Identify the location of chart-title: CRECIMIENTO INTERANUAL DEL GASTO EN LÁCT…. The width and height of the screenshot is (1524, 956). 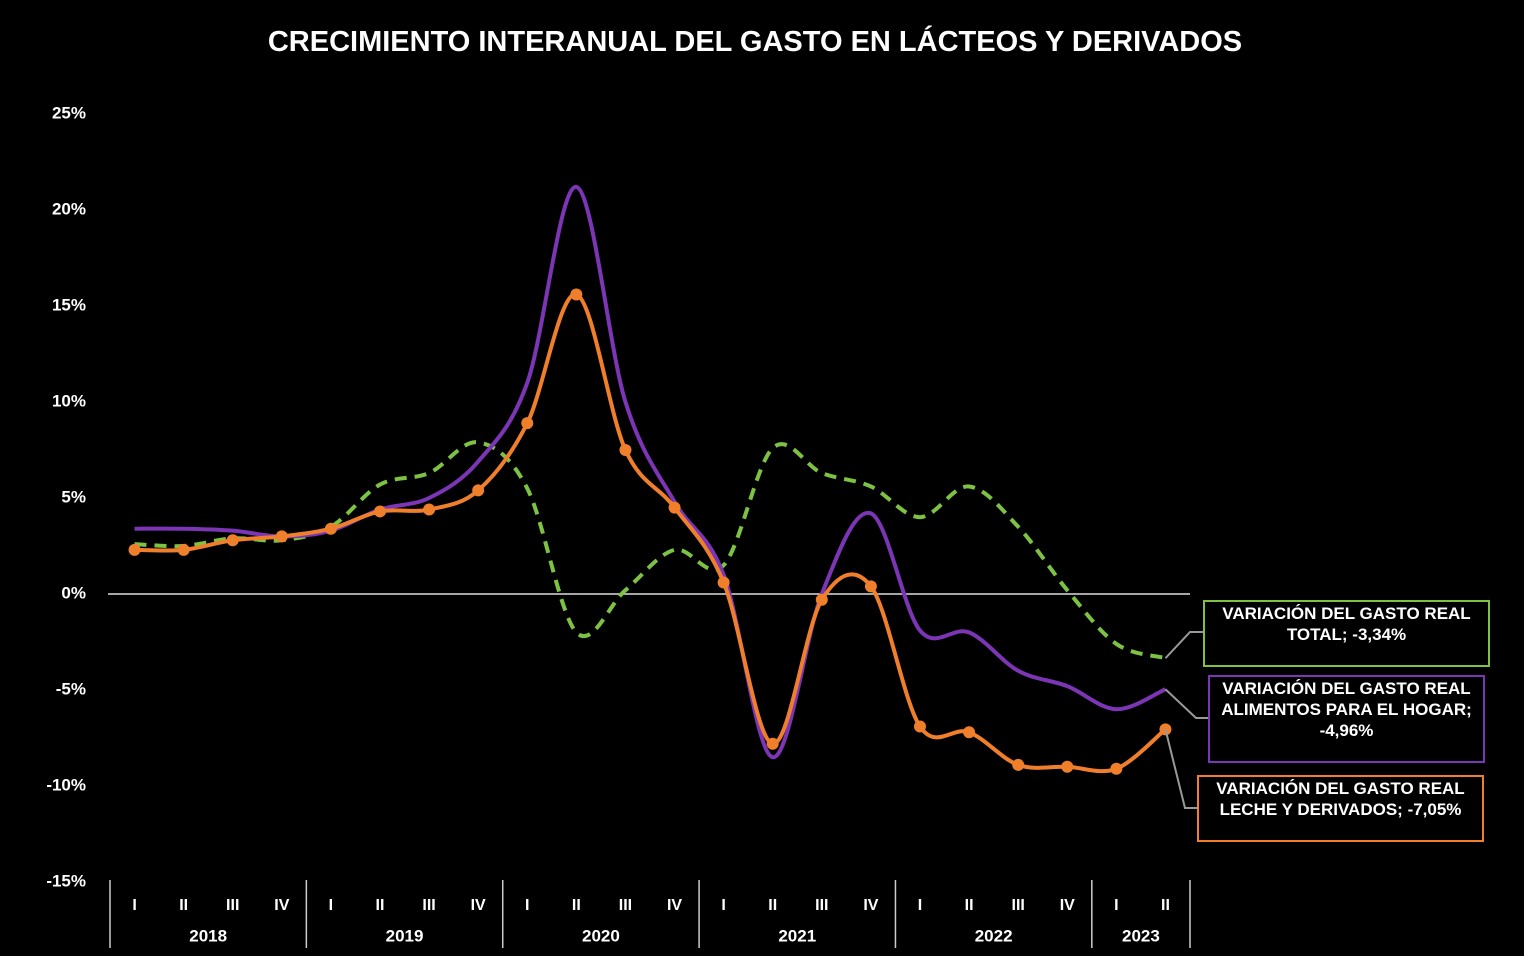
(755, 42).